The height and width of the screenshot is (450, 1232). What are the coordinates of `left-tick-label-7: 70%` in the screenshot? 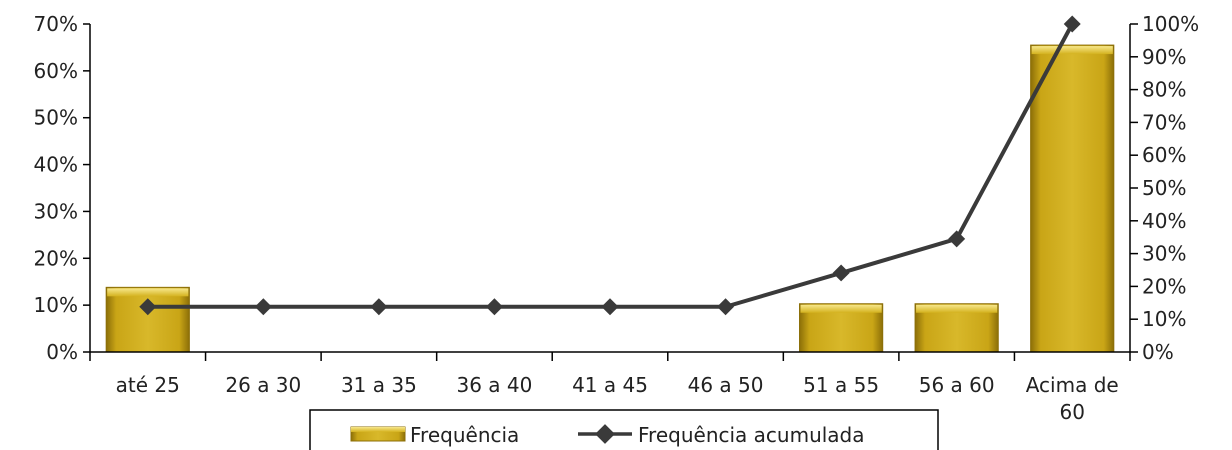 It's located at (56, 24).